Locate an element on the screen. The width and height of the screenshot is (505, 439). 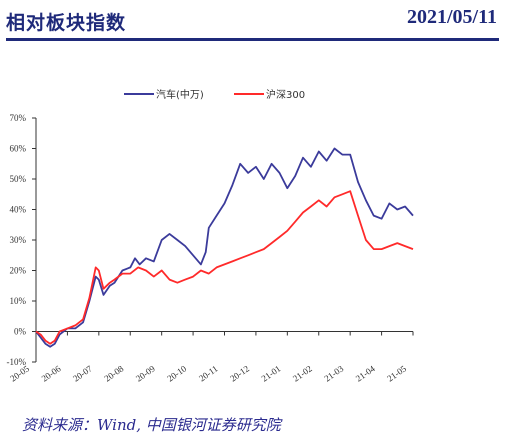
x-tick-label: 20-12 is located at coordinates (239, 373).